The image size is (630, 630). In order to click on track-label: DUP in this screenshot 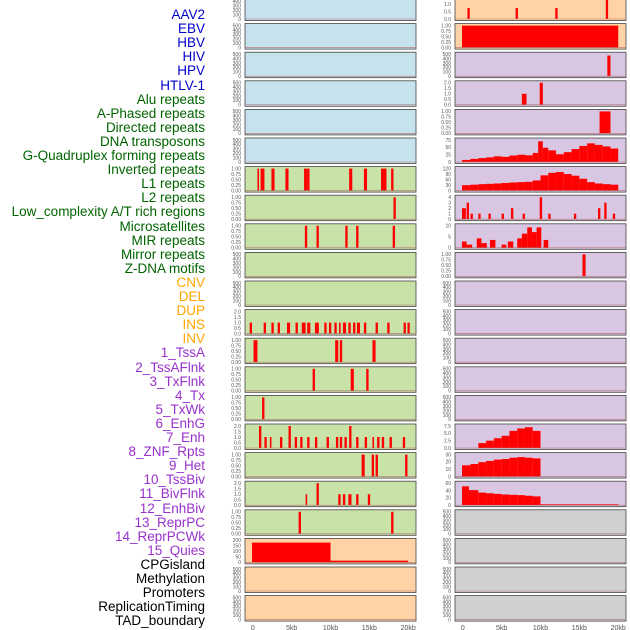, I will do `click(190, 311)`.